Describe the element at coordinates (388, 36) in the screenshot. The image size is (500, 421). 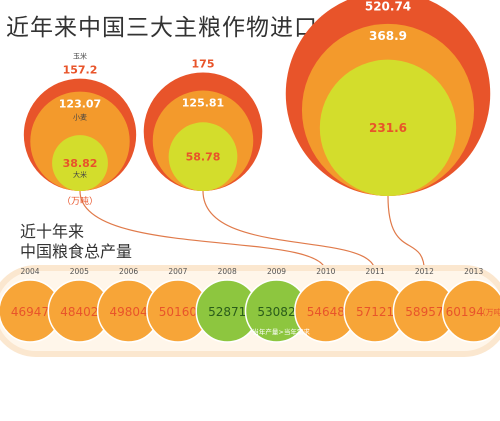
I see `value-label: 368.9` at that location.